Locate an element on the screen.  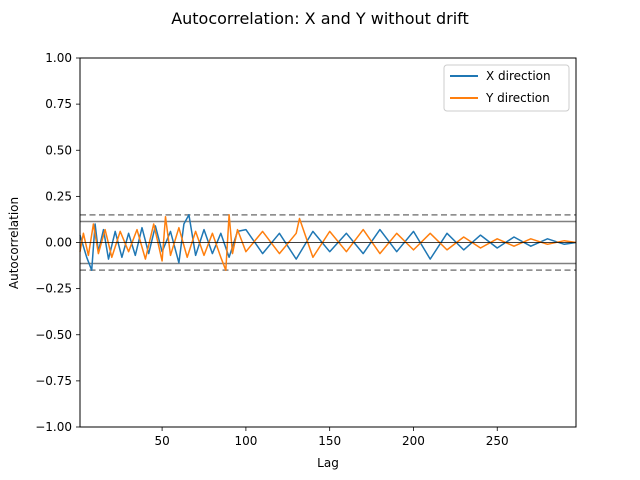
x-axis-ticks: 50 100 150 200 250 is located at coordinates (331, 437).